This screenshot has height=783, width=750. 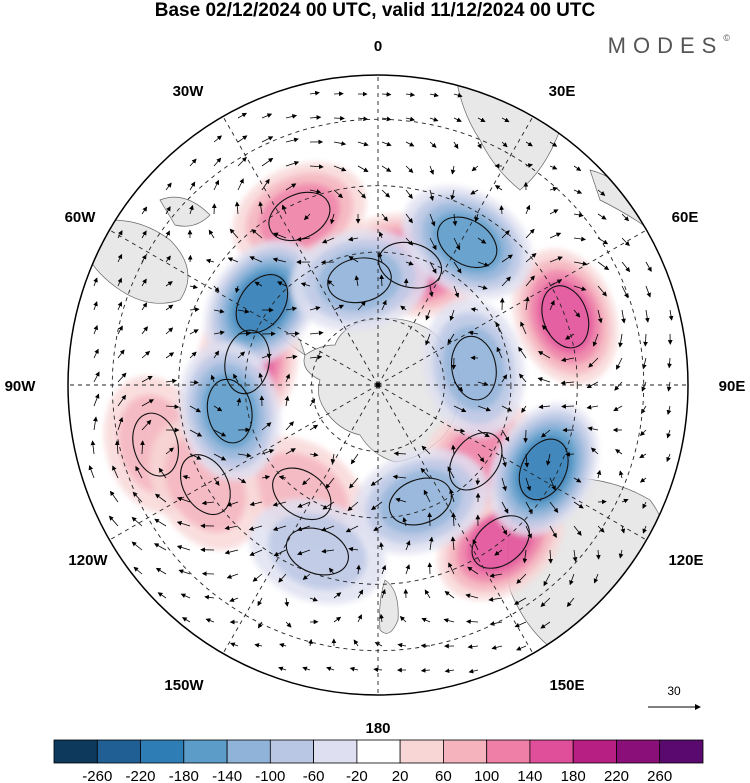 I want to click on positive-anomaly-blob, so click(x=299, y=216).